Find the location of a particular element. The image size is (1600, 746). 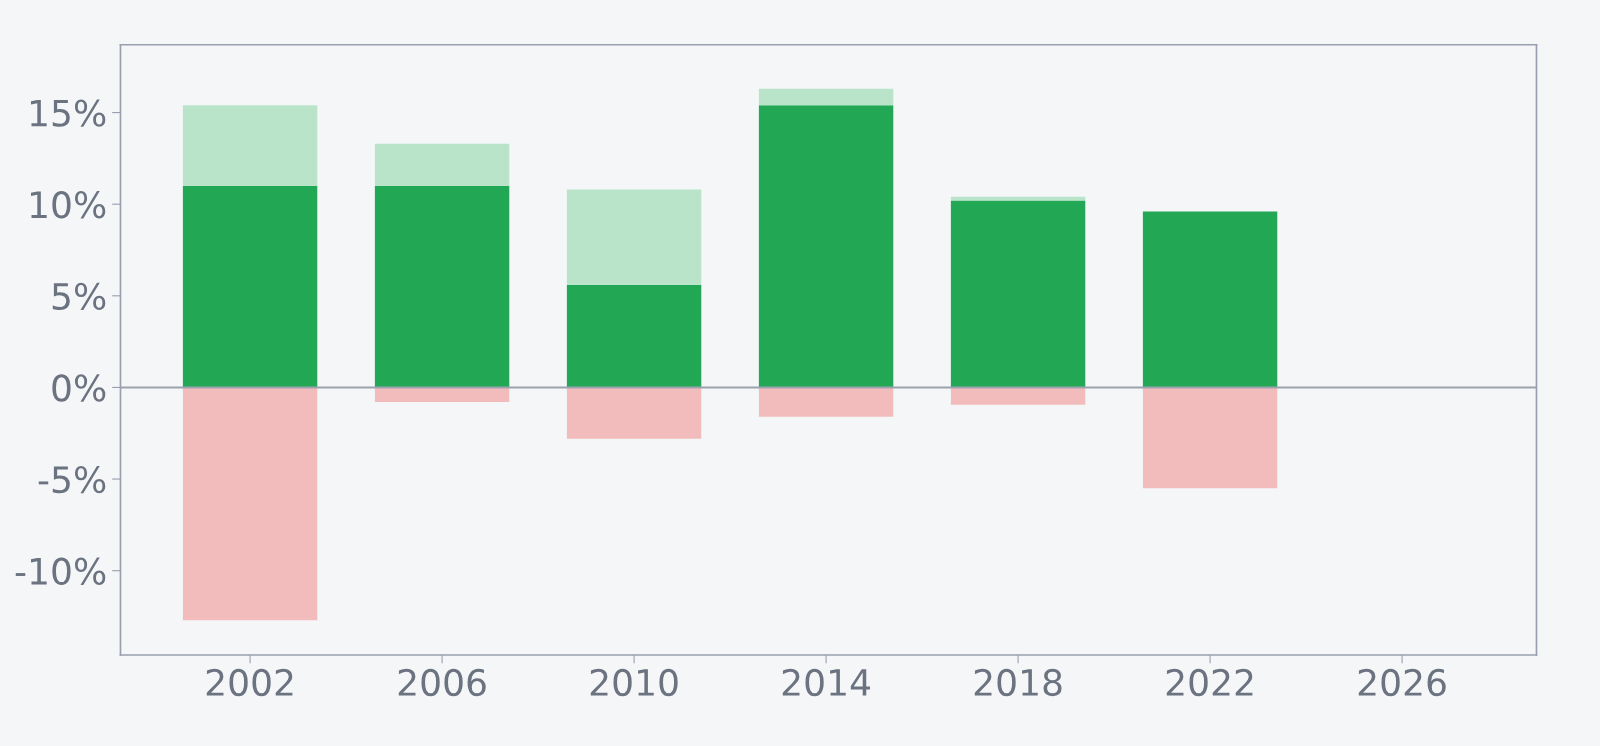

y-tick-label: -5% is located at coordinates (72, 479).